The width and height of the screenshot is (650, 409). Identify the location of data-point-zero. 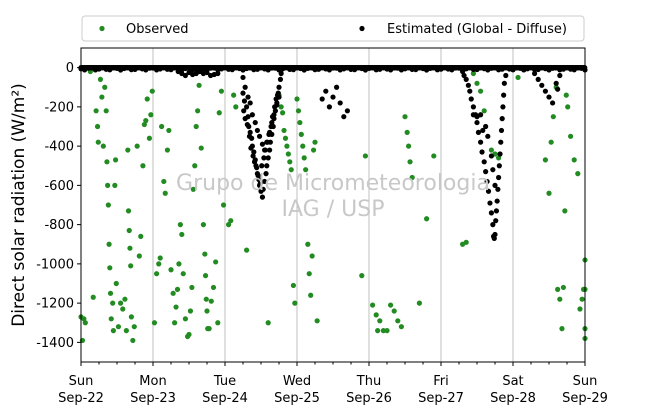
(272, 68).